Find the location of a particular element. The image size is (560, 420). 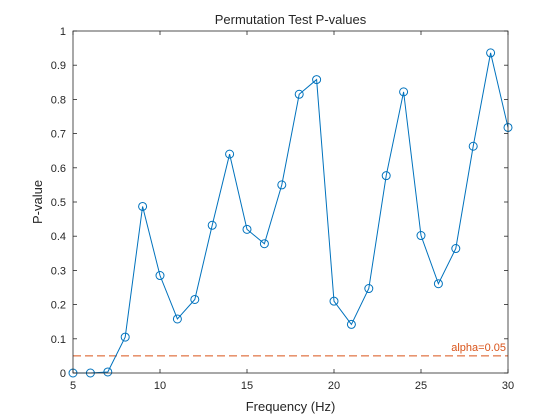

threshold-label: alpha=0.05 is located at coordinates (478, 348).